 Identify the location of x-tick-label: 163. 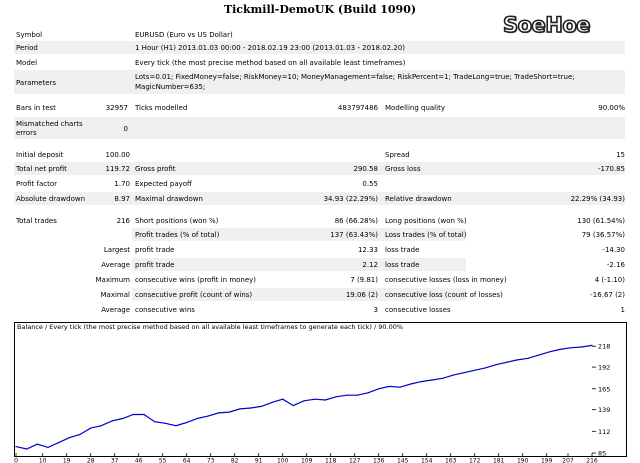
(451, 460).